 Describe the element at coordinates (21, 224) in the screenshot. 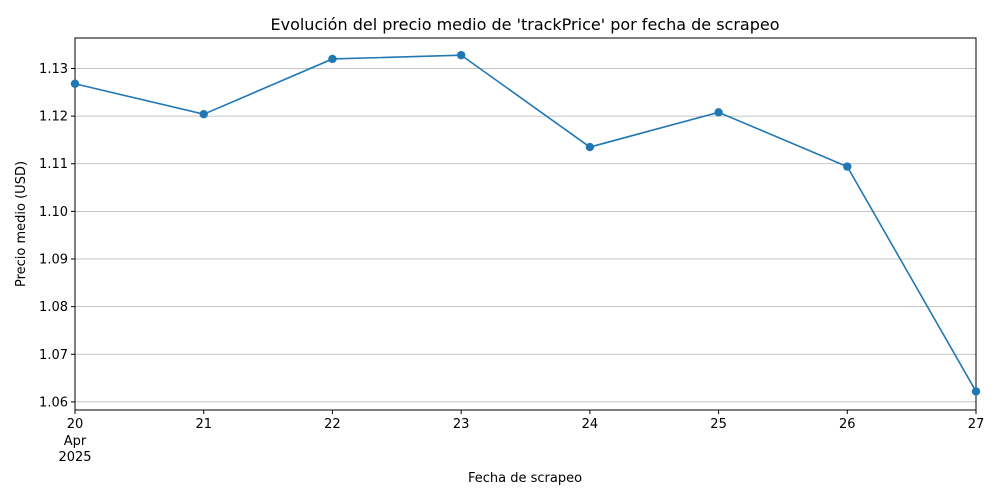

I see `y-axis-label: Precio medio (USD)` at that location.